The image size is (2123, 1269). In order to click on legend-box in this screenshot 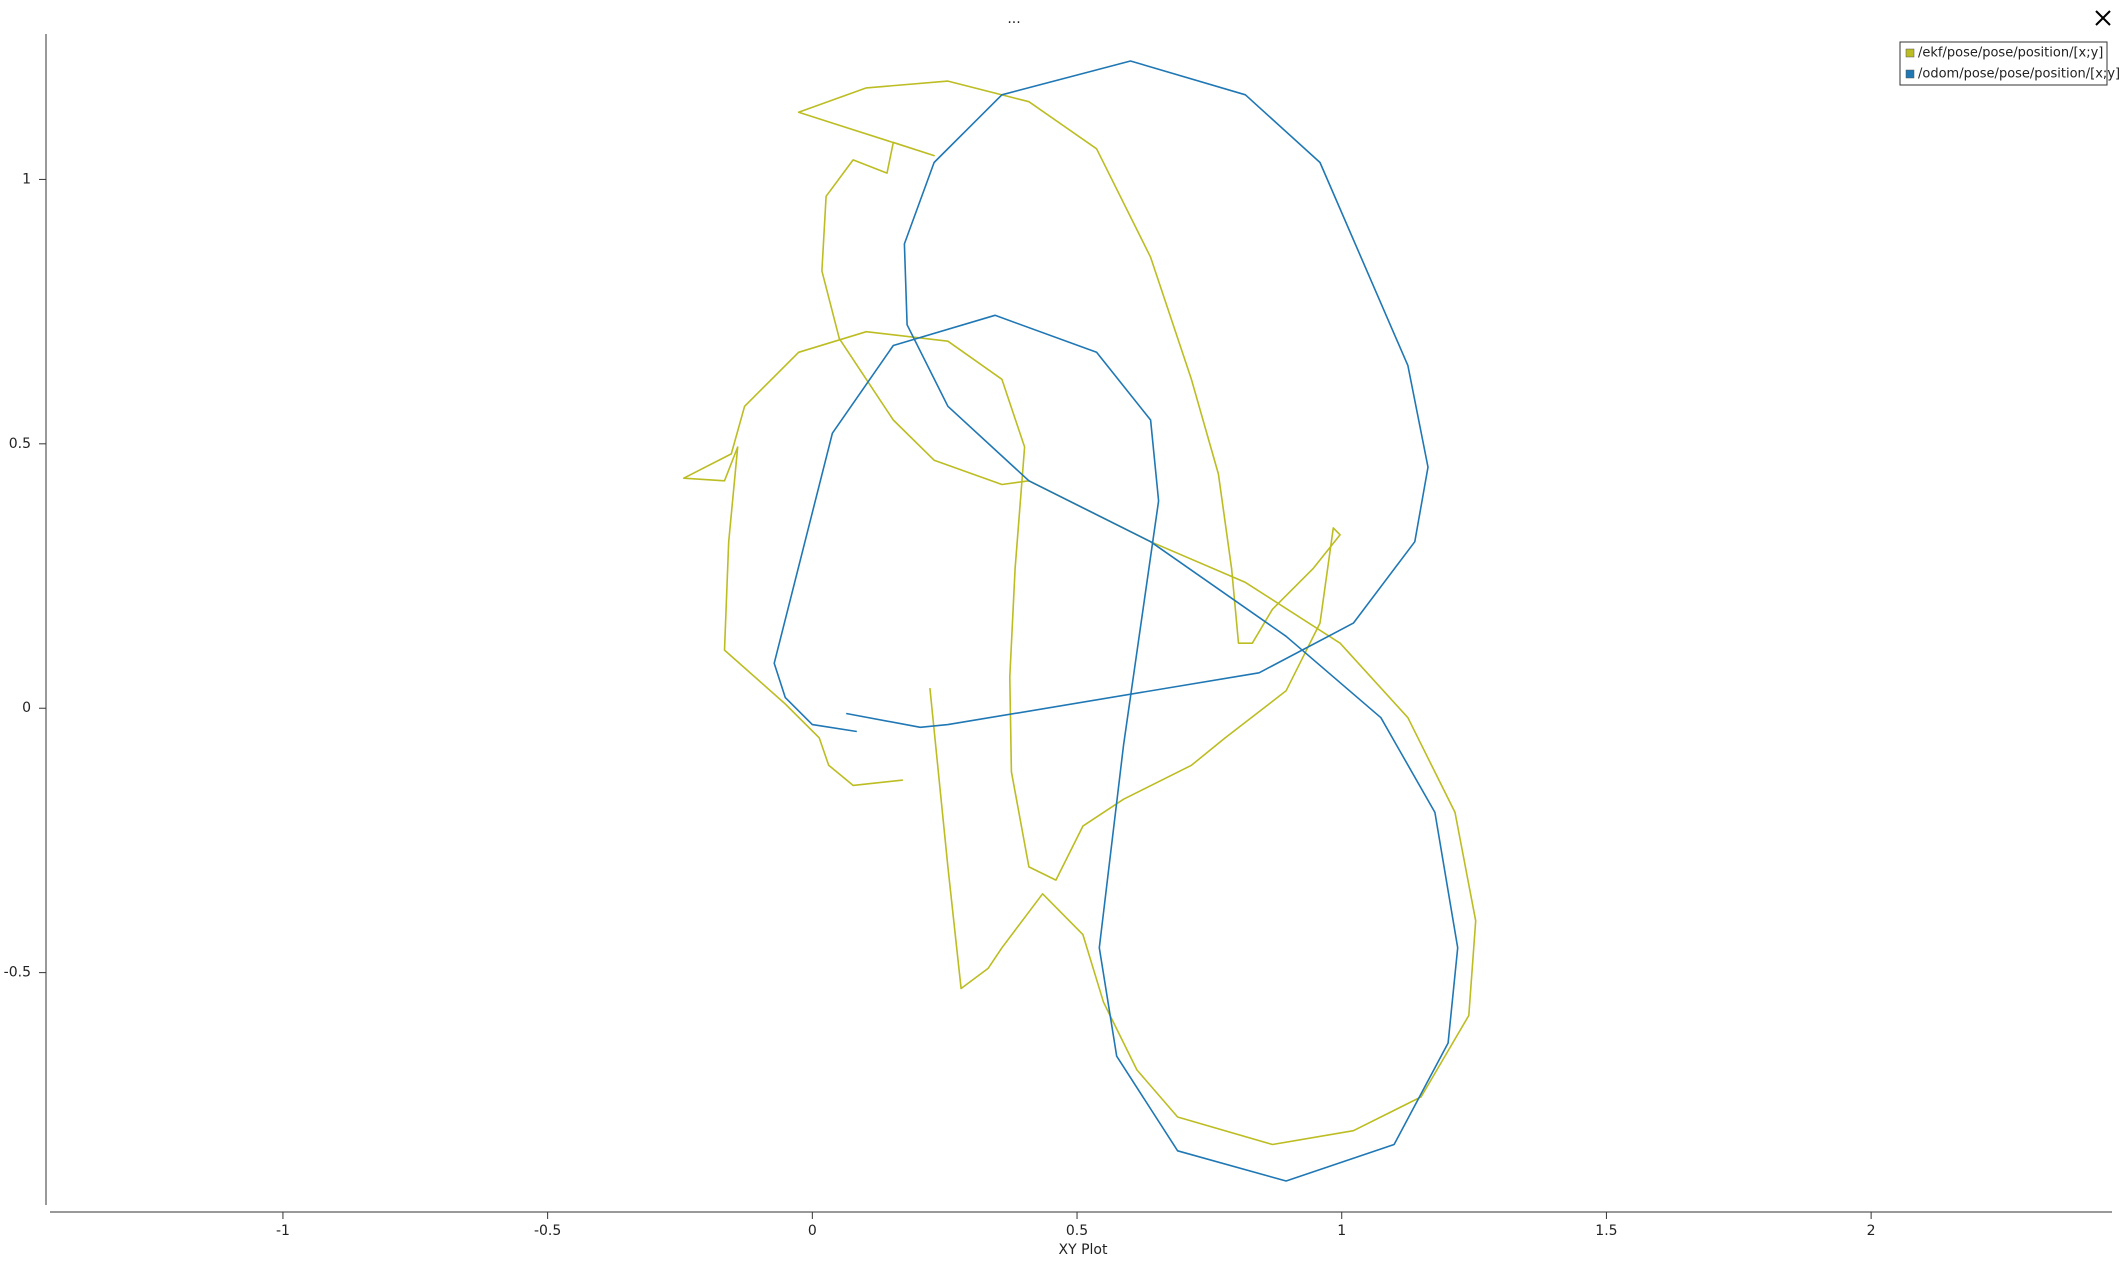, I will do `click(2003, 63)`.